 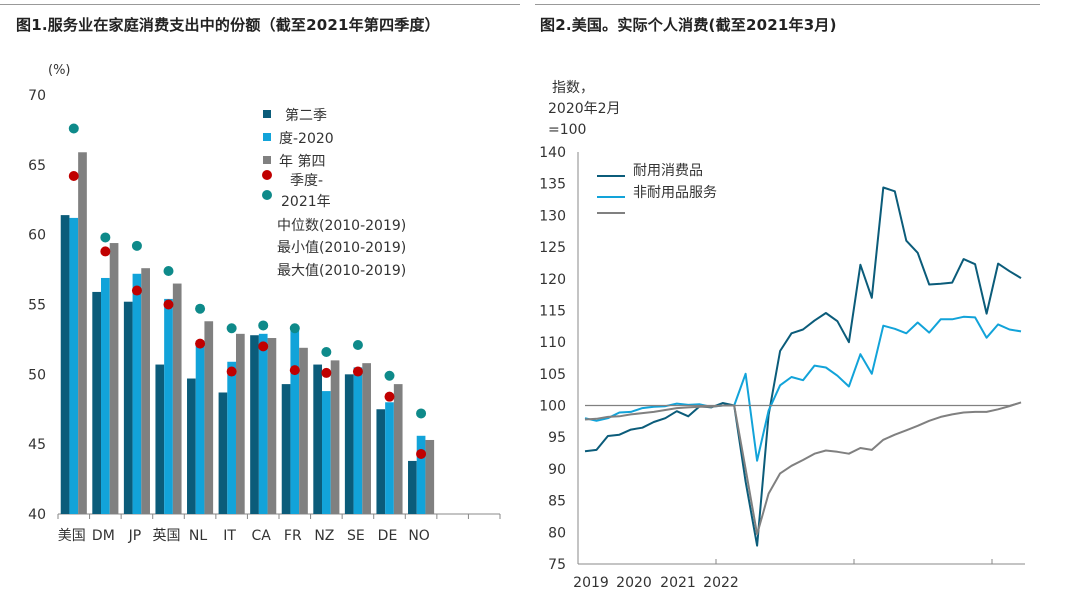 What do you see at coordinates (37, 306) in the screenshot?
I see `y-tick-label: 55` at bounding box center [37, 306].